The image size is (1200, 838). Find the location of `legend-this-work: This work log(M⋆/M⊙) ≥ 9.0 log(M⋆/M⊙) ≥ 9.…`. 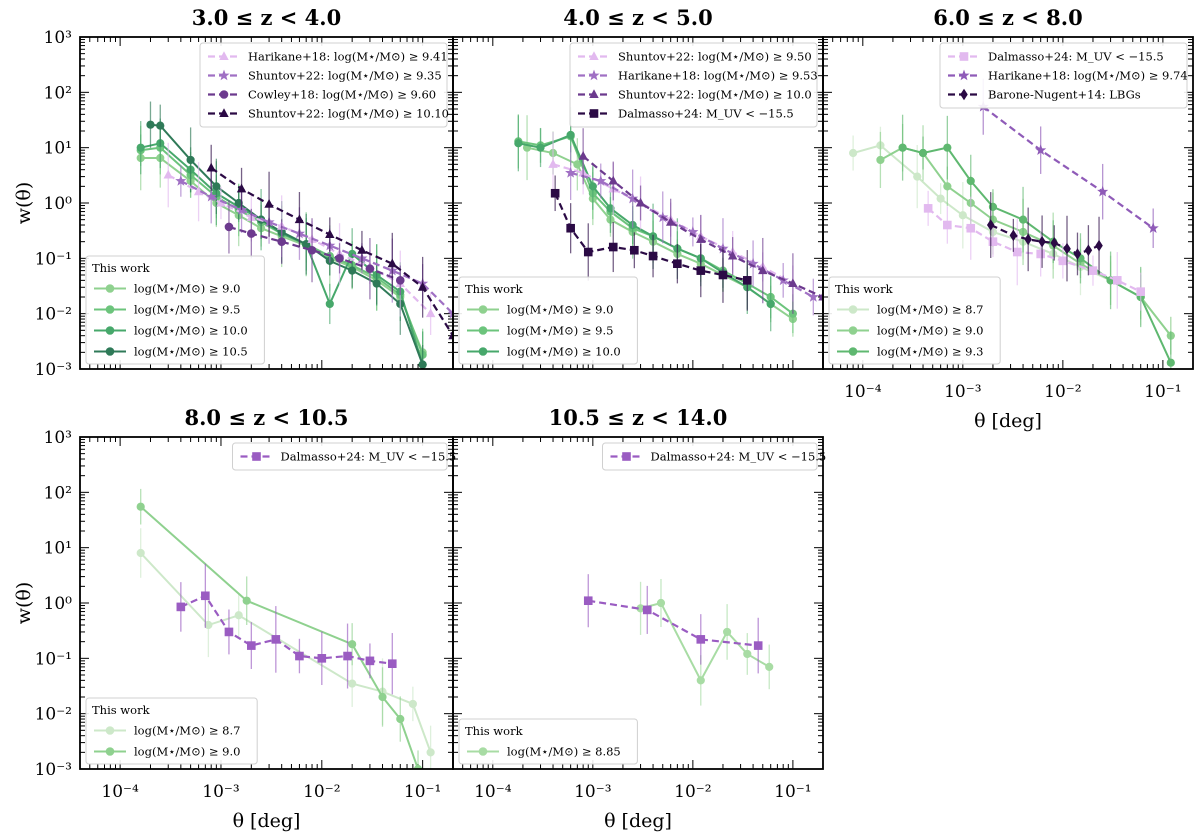

legend-this-work: This work log(M⋆/M⊙) ≥ 9.0 log(M⋆/M⊙) ≥ 9.… is located at coordinates (548, 320).